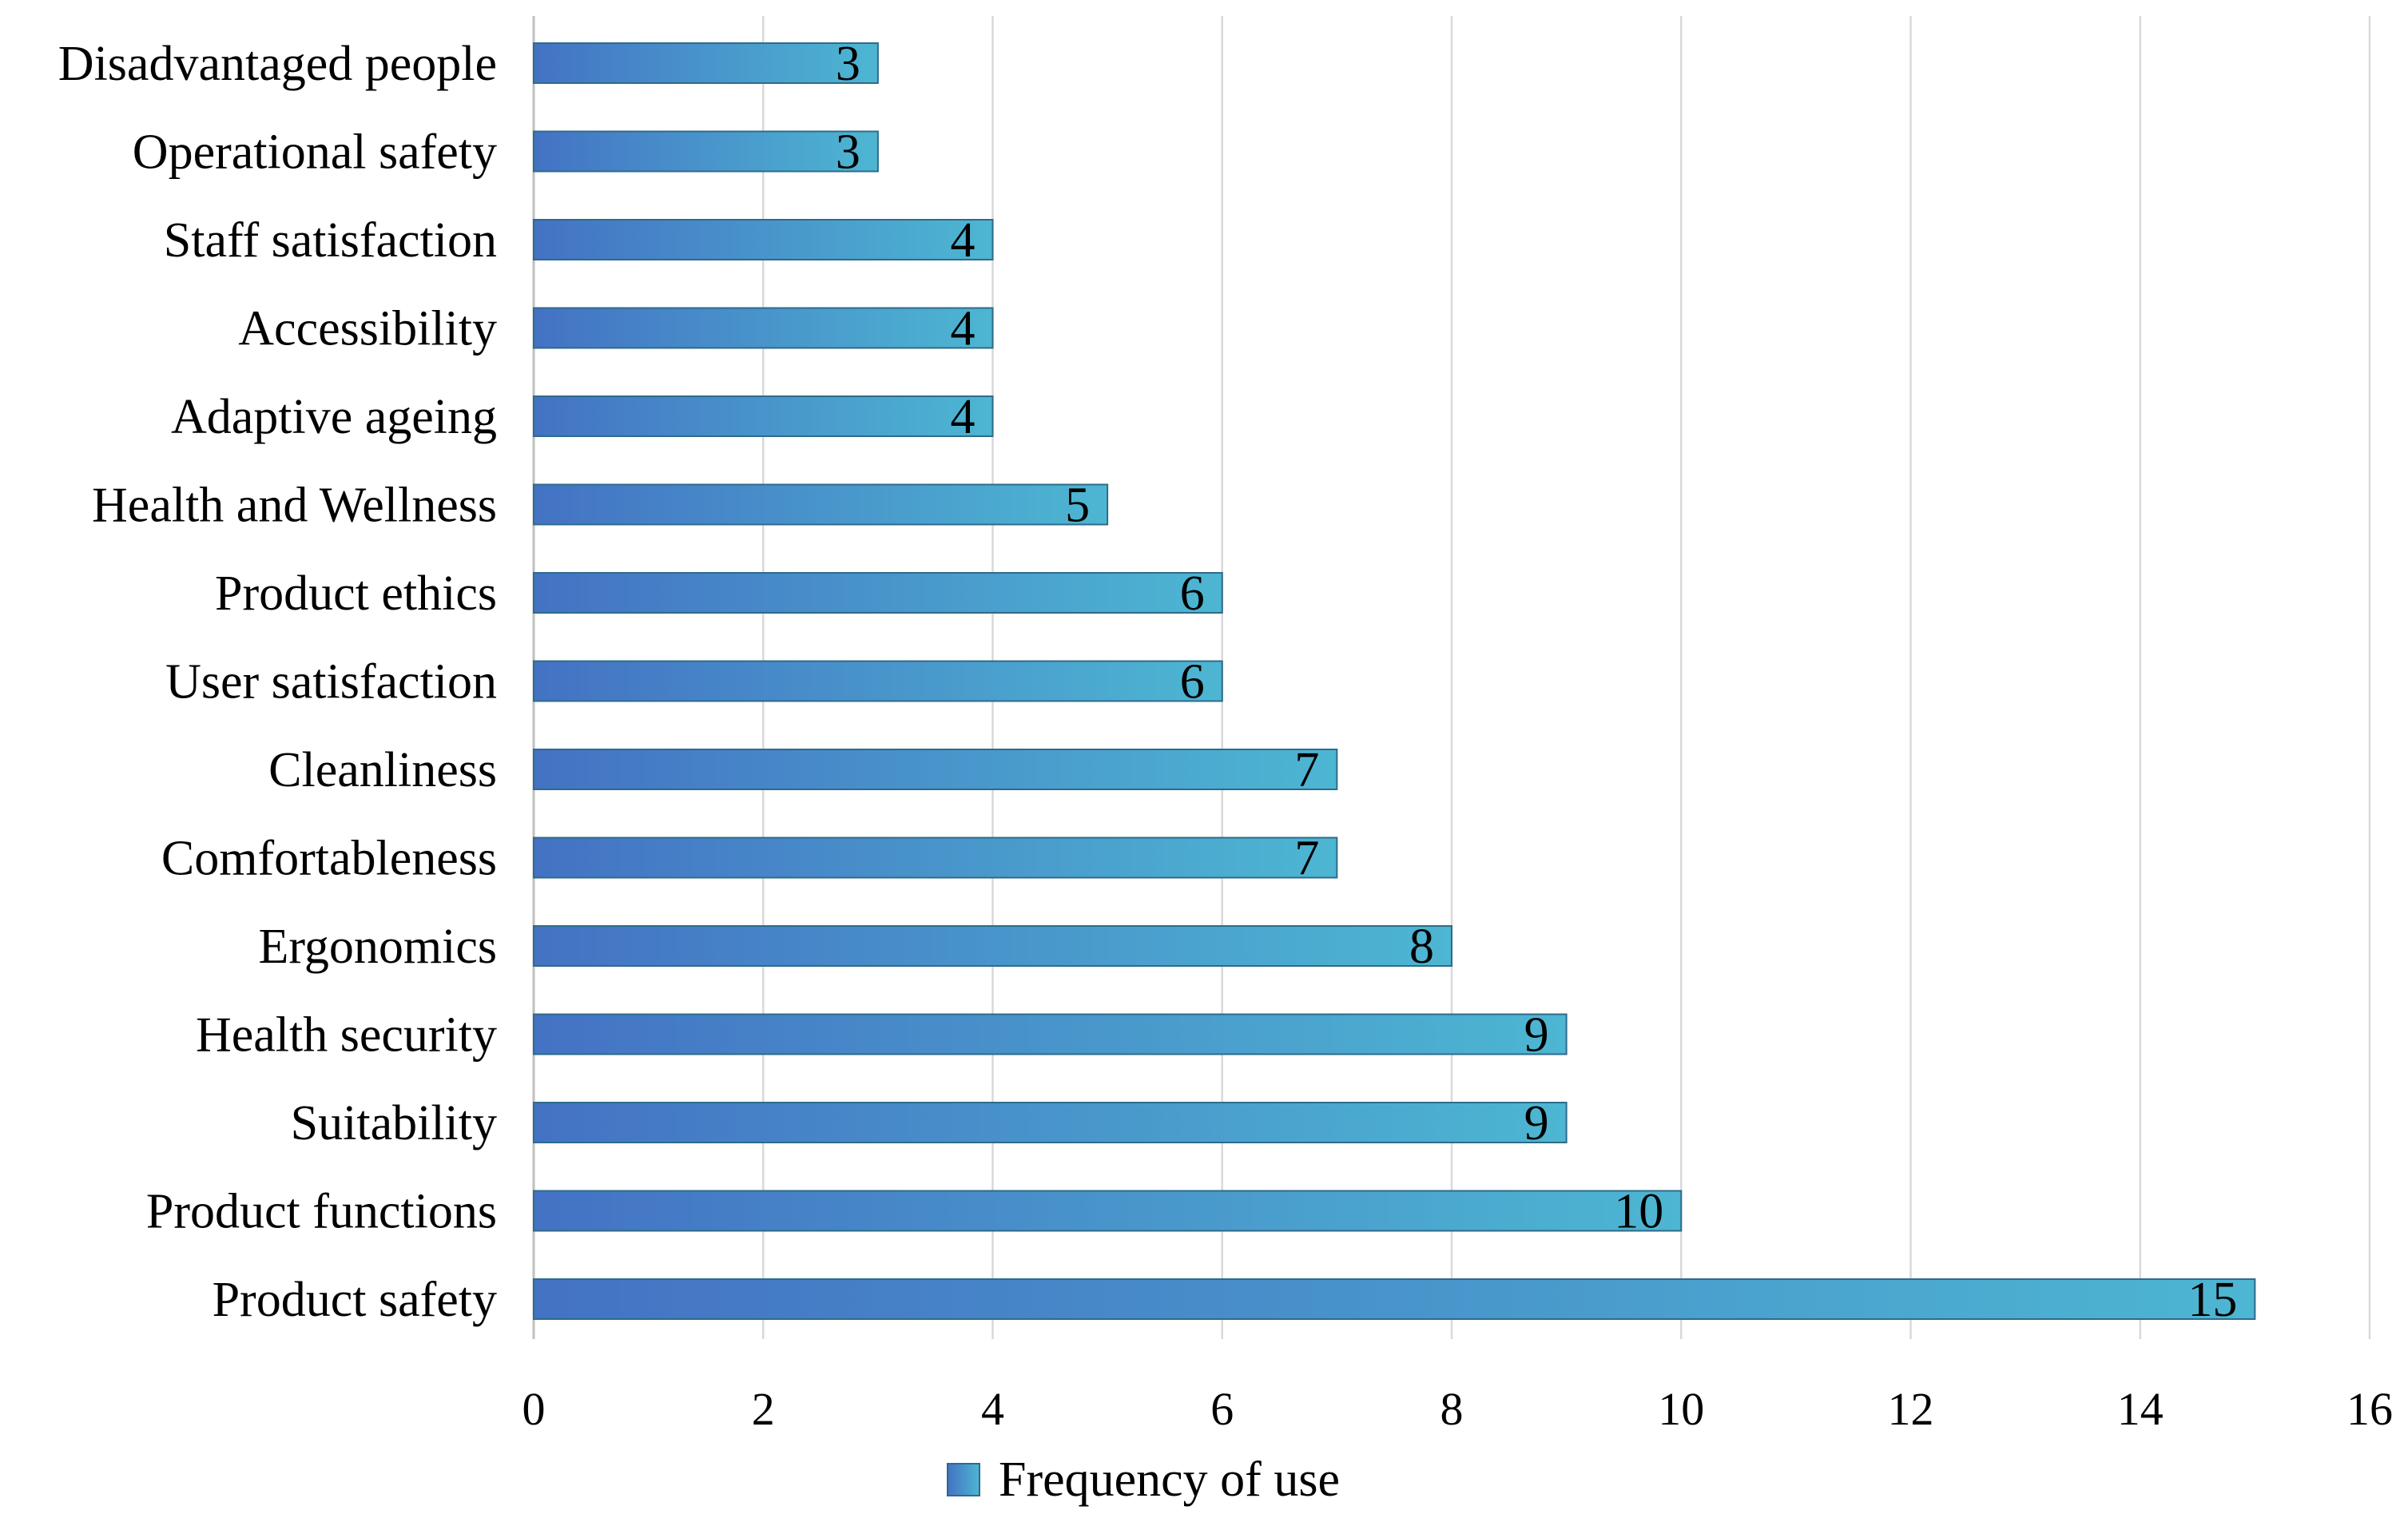 The image size is (2408, 1534). I want to click on x-tick-label: 8, so click(1452, 1409).